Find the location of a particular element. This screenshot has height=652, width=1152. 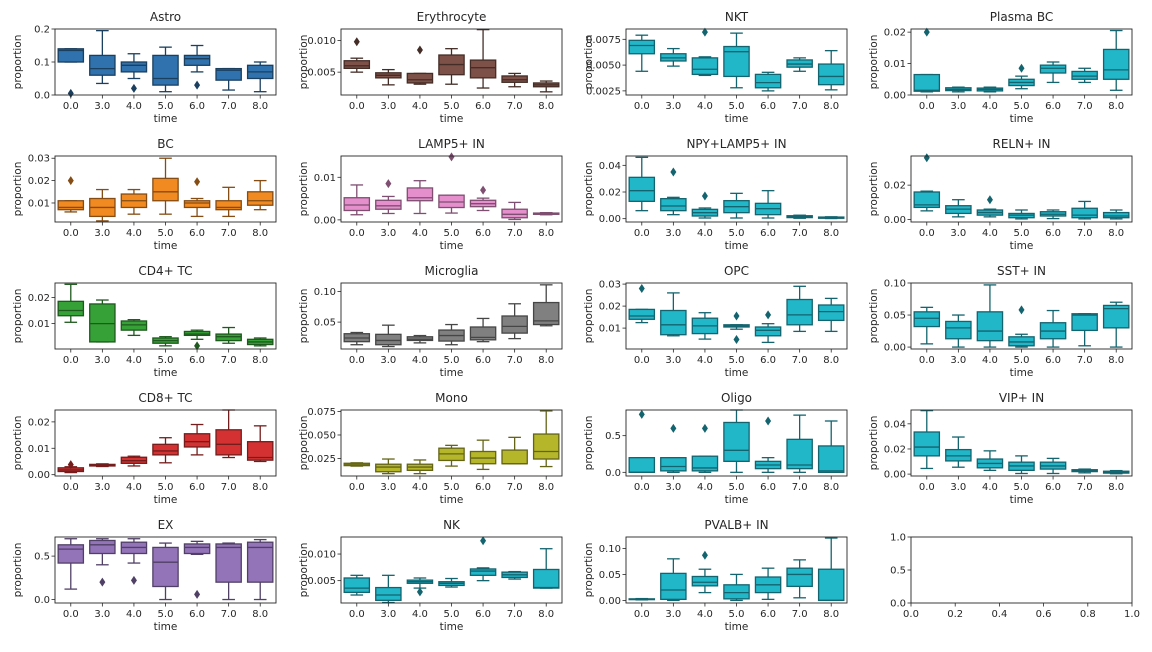

subplot-title: Astro is located at coordinates (165, 17).